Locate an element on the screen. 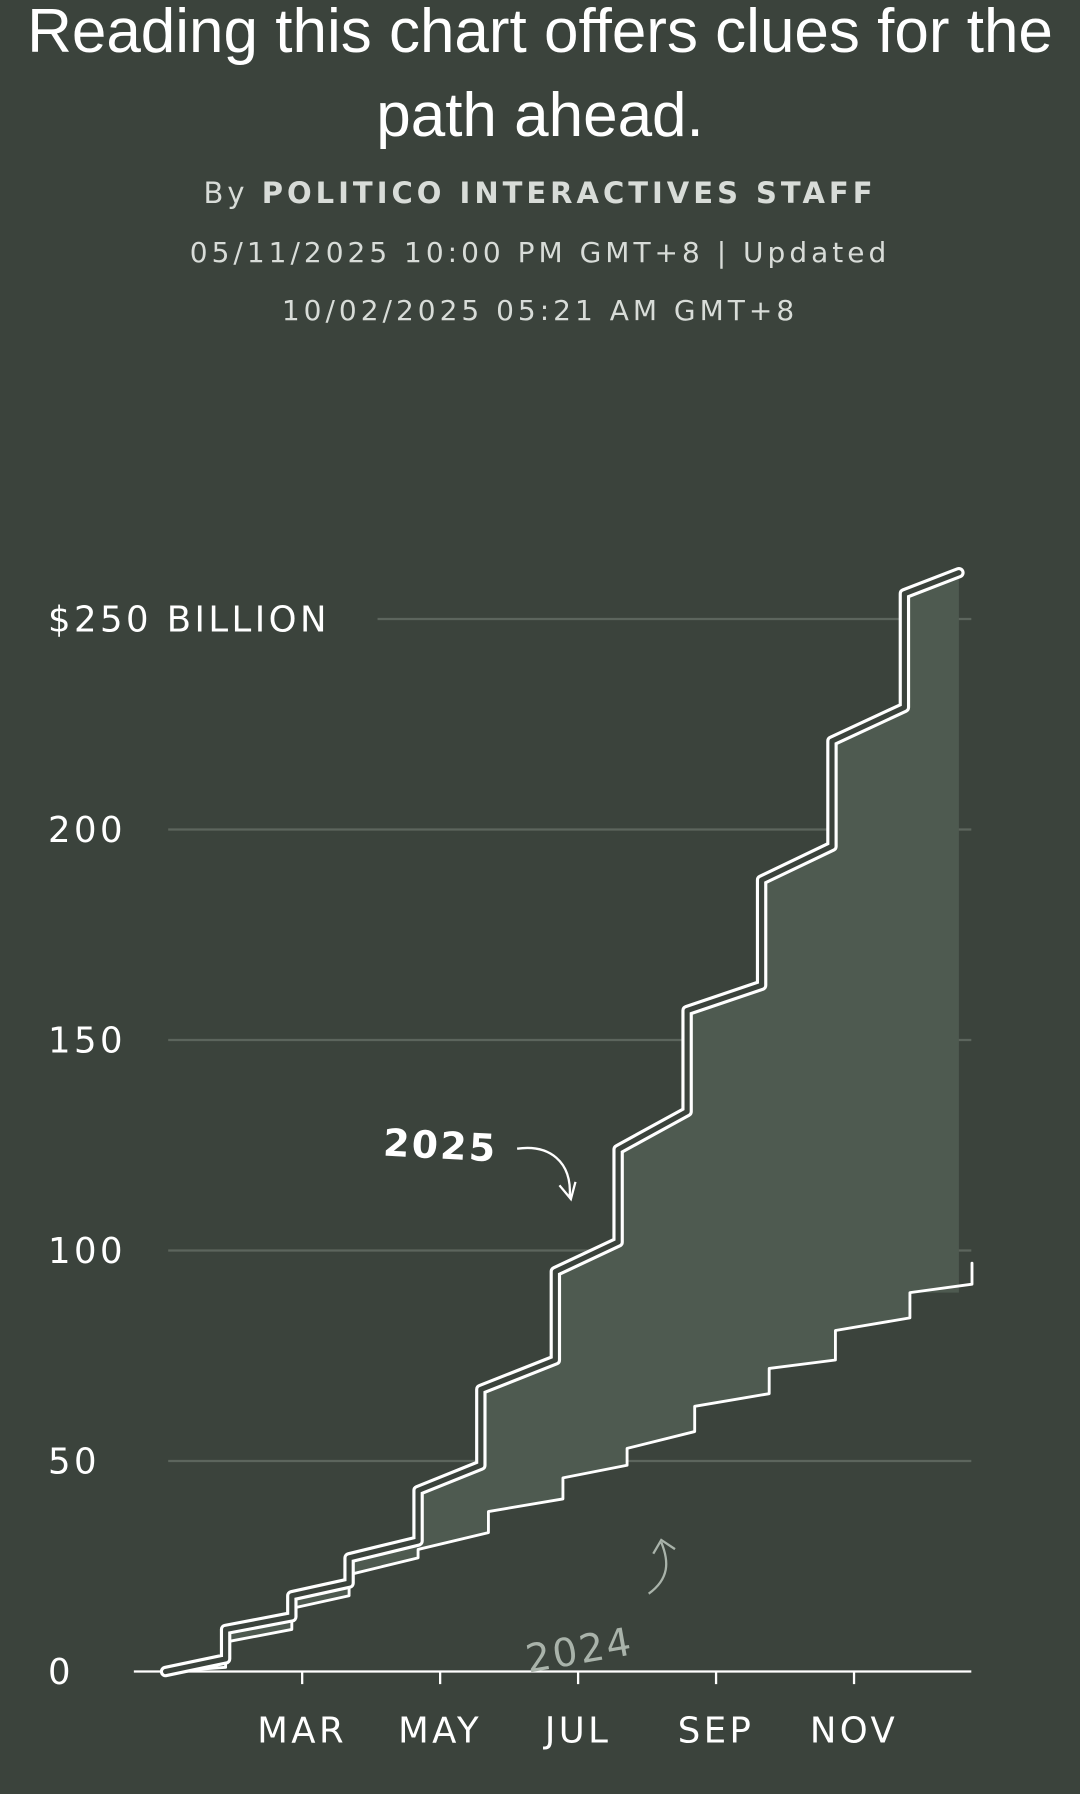  x-tick-label: SEP is located at coordinates (716, 1730).